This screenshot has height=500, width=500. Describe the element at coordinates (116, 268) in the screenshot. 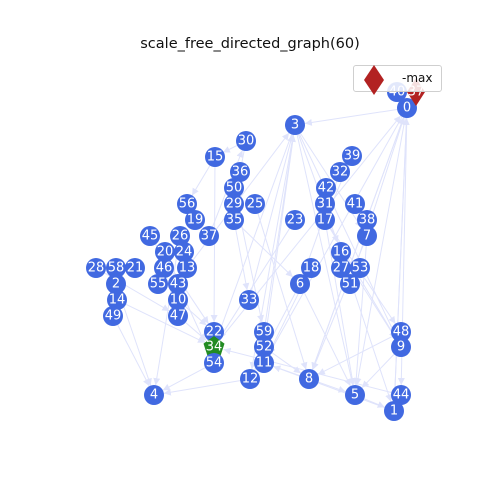

I see `node-label: 58` at that location.